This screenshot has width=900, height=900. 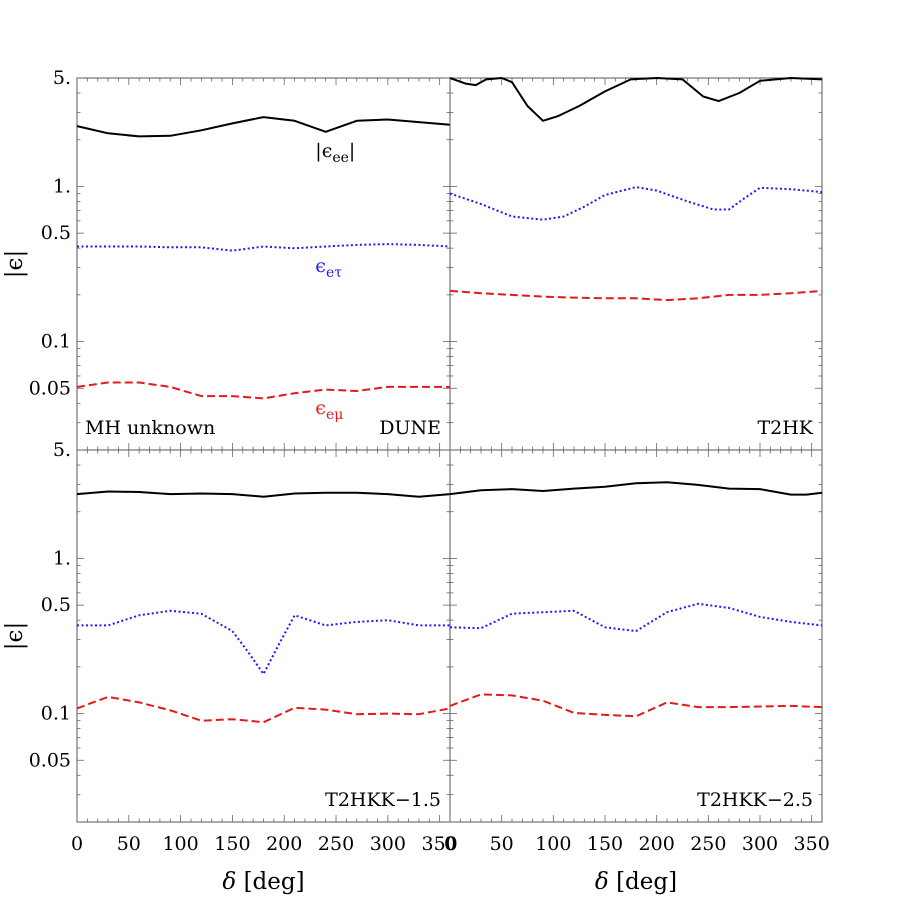 I want to click on panel-label-right: T2HK, so click(x=785, y=428).